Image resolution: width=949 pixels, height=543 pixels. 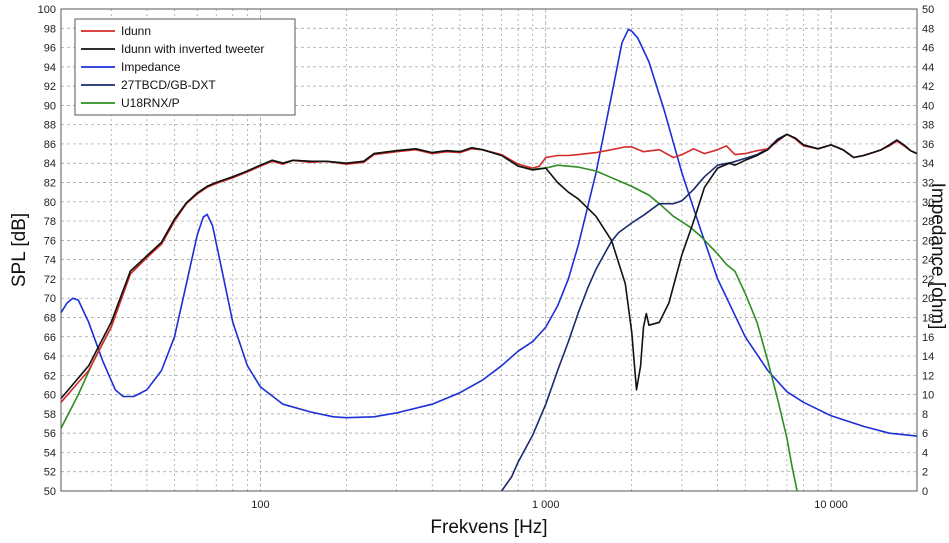 I want to click on y2-tick-label: 10, so click(x=928, y=396).